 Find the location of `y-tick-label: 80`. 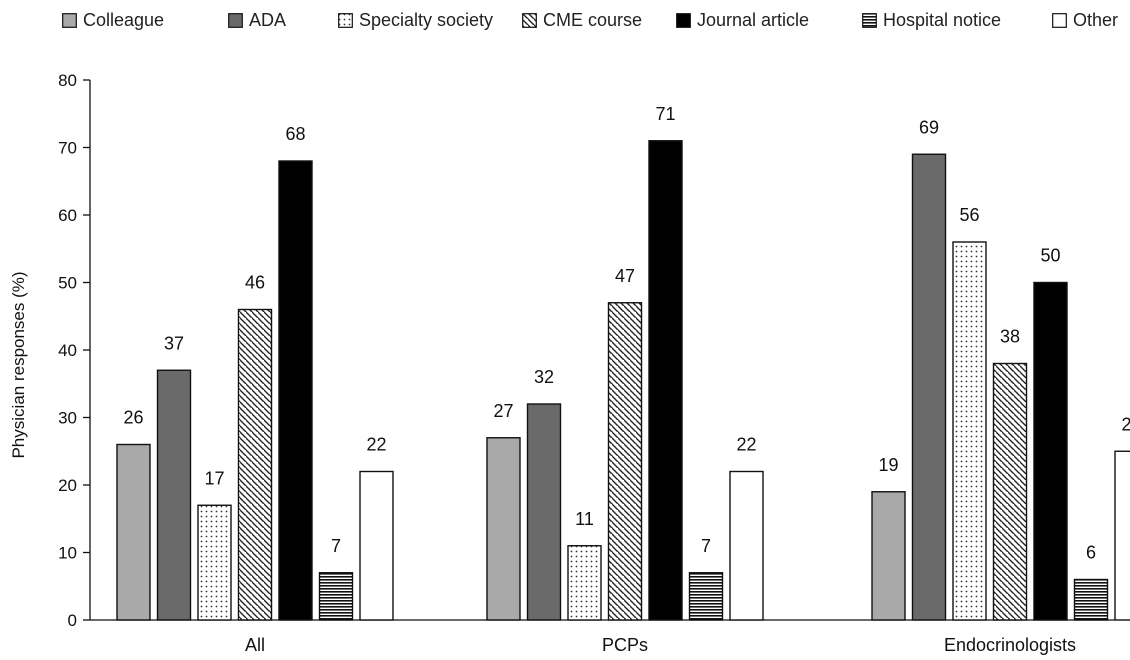

y-tick-label: 80 is located at coordinates (67, 80).